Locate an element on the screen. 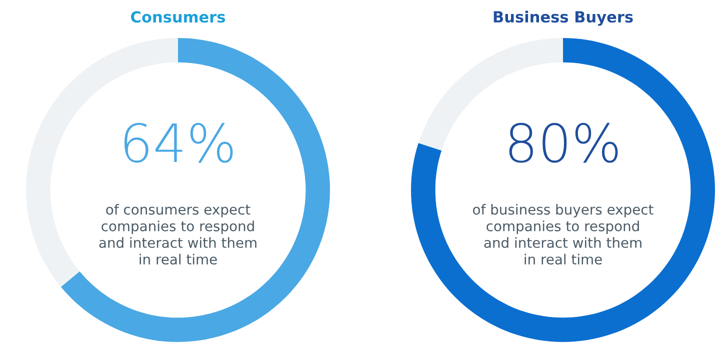  data-label: 64% is located at coordinates (178, 142).